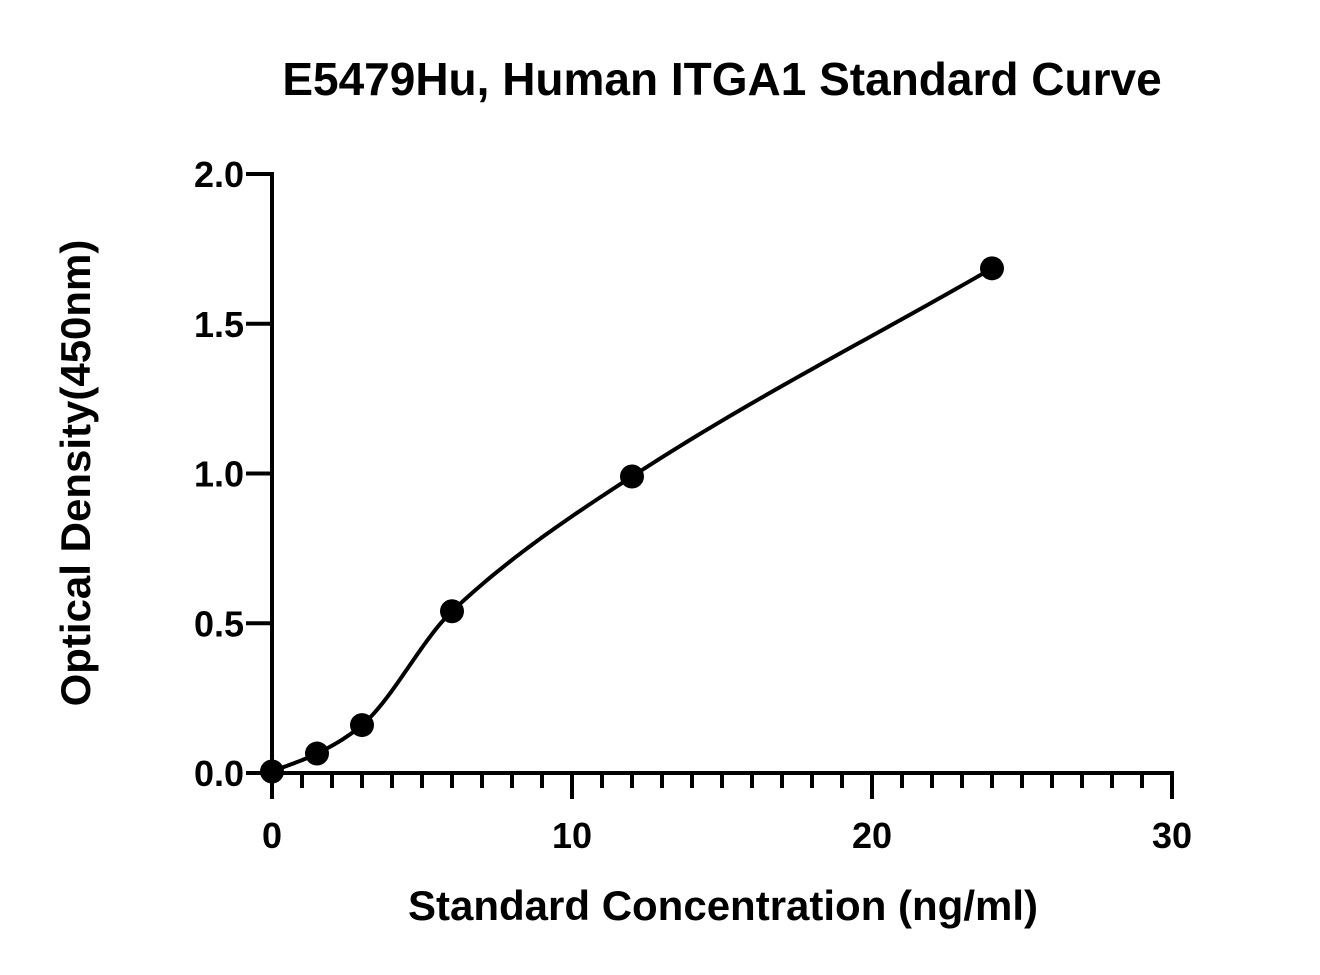  What do you see at coordinates (572, 835) in the screenshot?
I see `x-tick-label-1: 10` at bounding box center [572, 835].